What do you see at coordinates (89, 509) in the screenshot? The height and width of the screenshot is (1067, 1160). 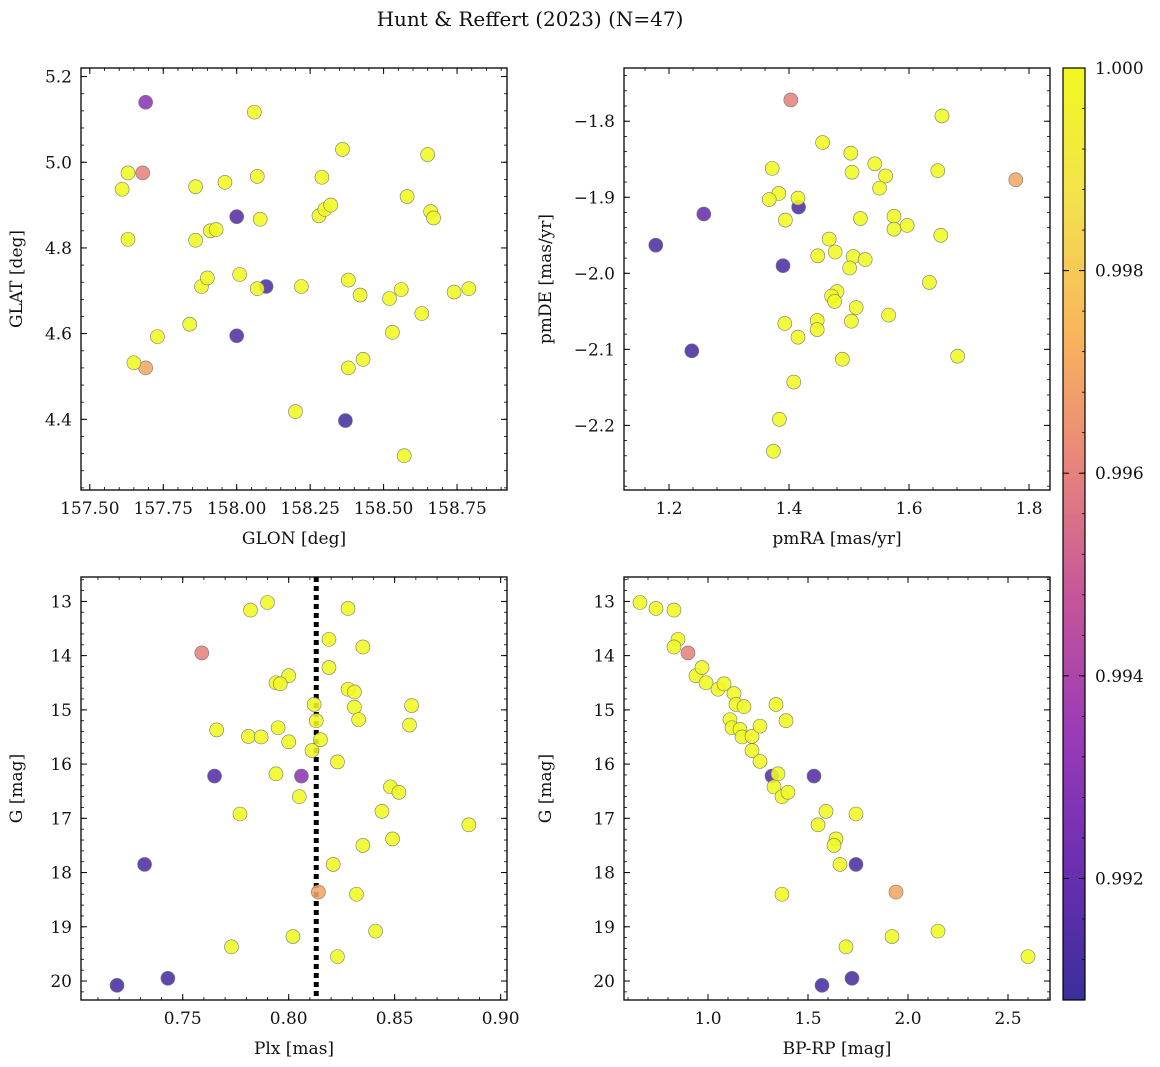 I see `x-tick-label: 157.50` at bounding box center [89, 509].